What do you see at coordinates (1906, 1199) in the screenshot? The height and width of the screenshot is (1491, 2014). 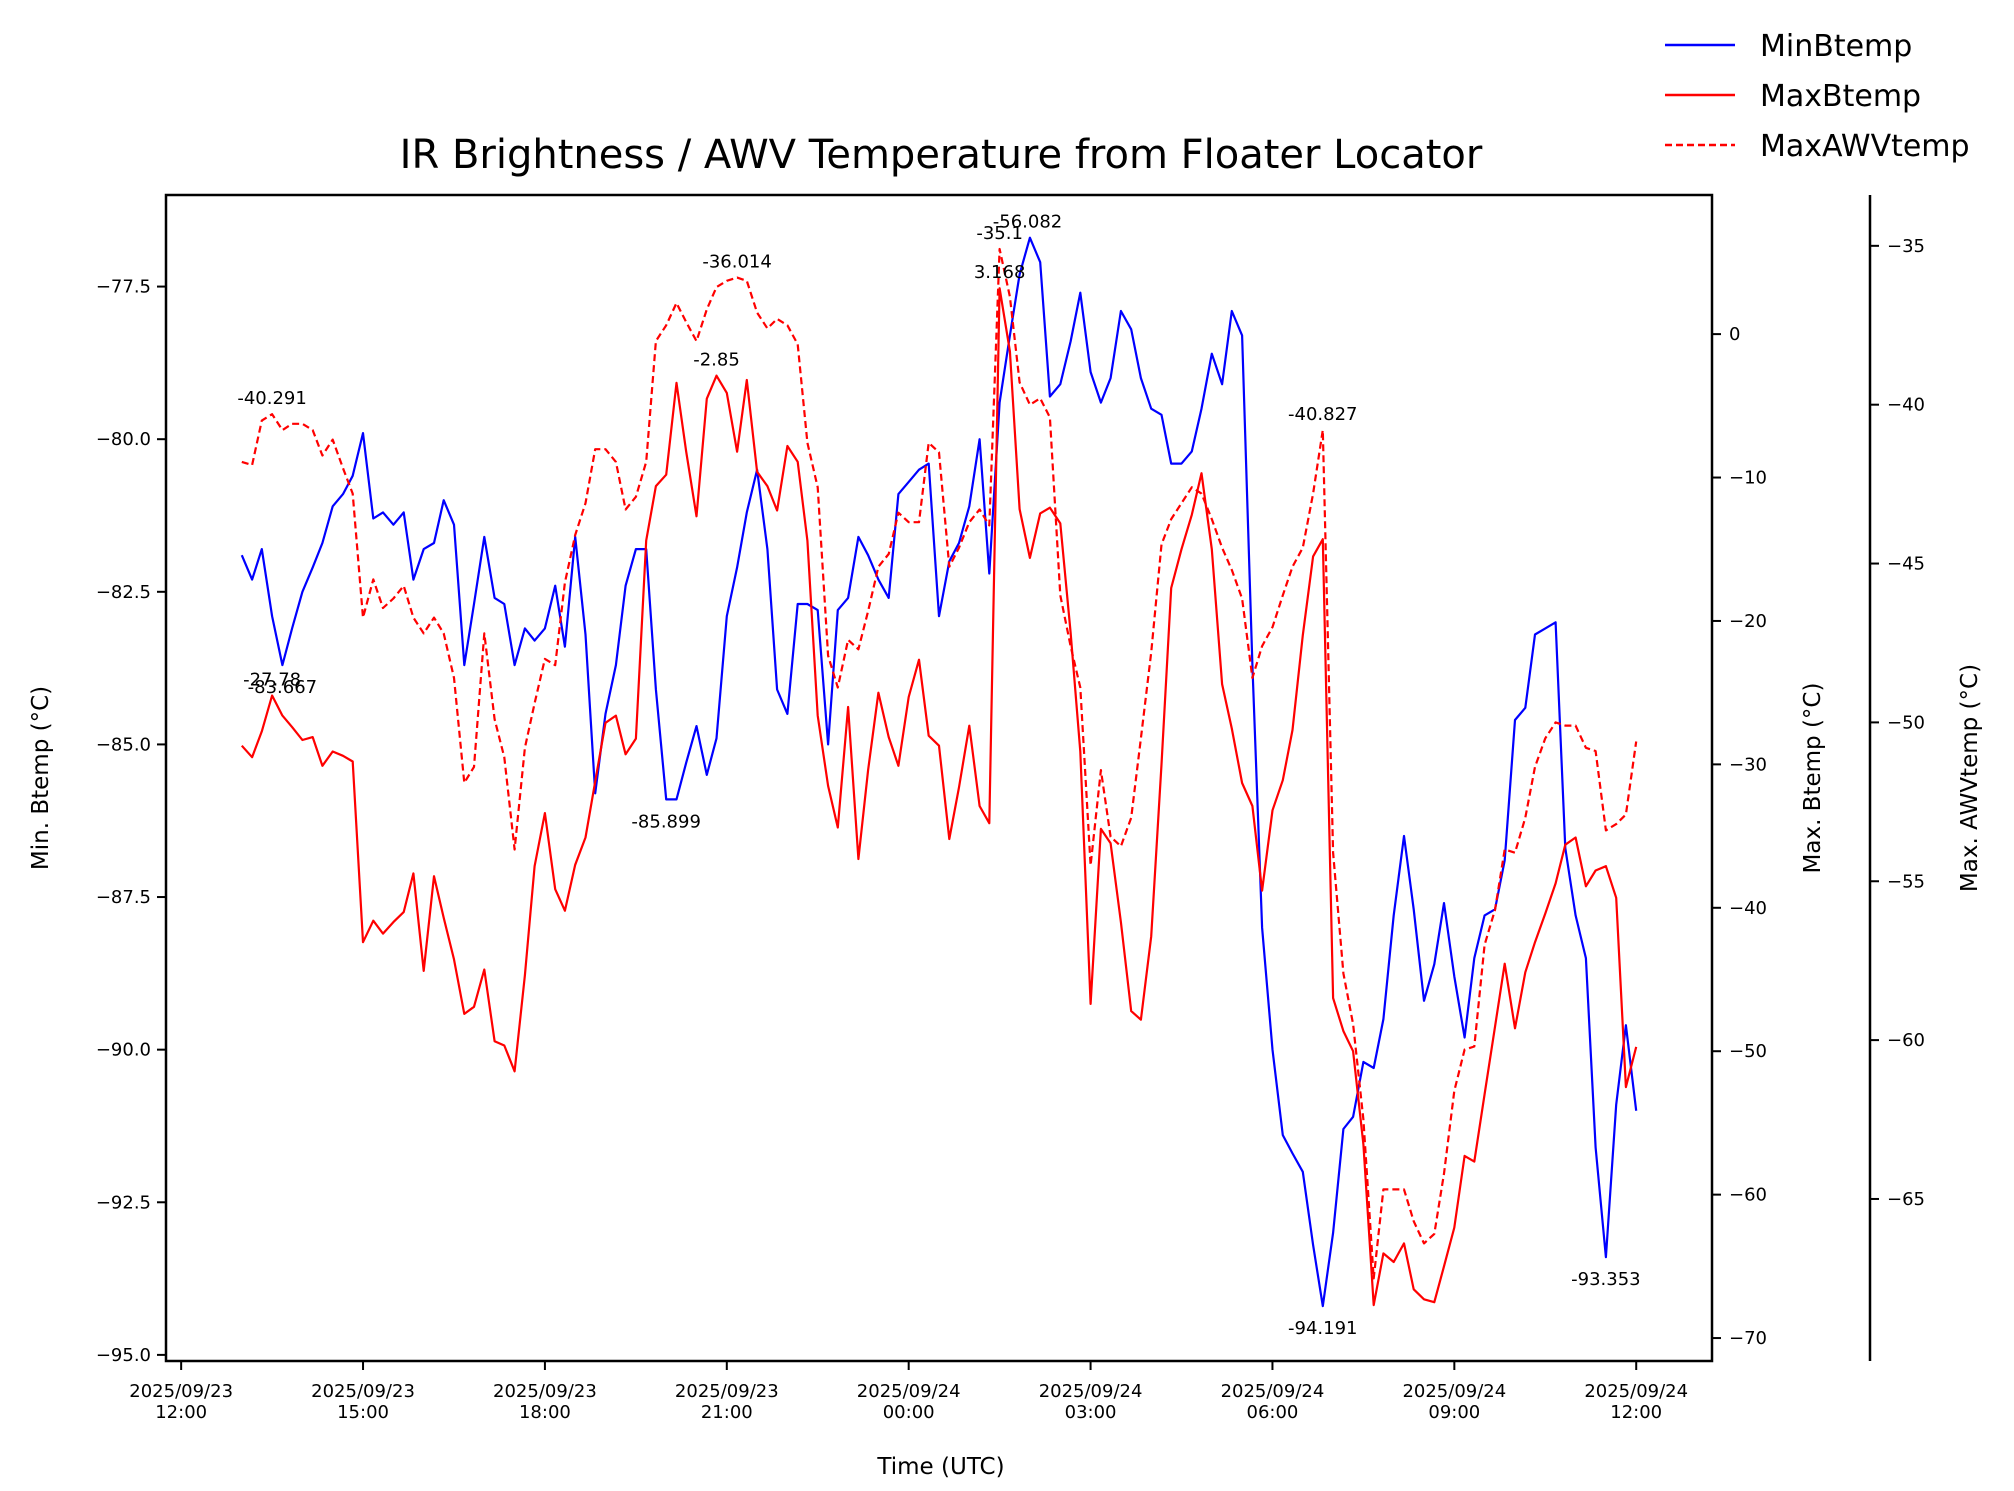 I see `right2-tick-label: −65` at bounding box center [1906, 1199].